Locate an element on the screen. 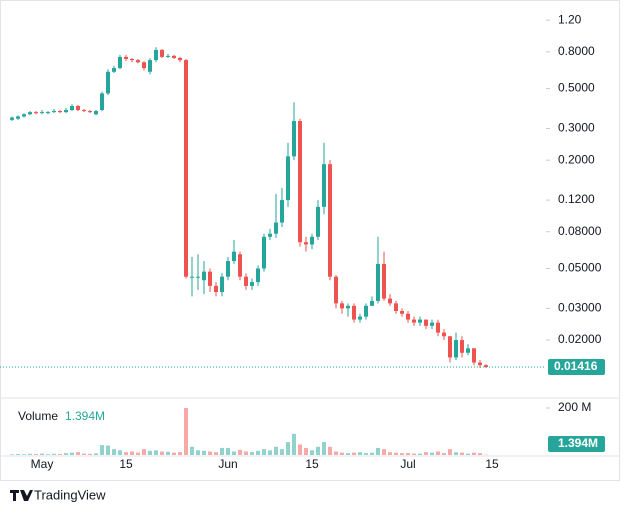 This screenshot has width=630, height=515. volume-title: Volume is located at coordinates (38, 416).